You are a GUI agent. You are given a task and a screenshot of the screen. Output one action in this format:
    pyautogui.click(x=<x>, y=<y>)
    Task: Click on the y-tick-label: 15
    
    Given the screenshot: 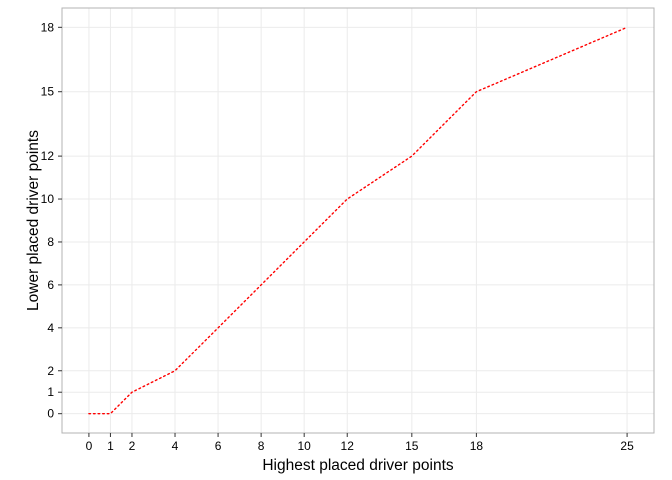 What is the action you would take?
    pyautogui.click(x=48, y=92)
    